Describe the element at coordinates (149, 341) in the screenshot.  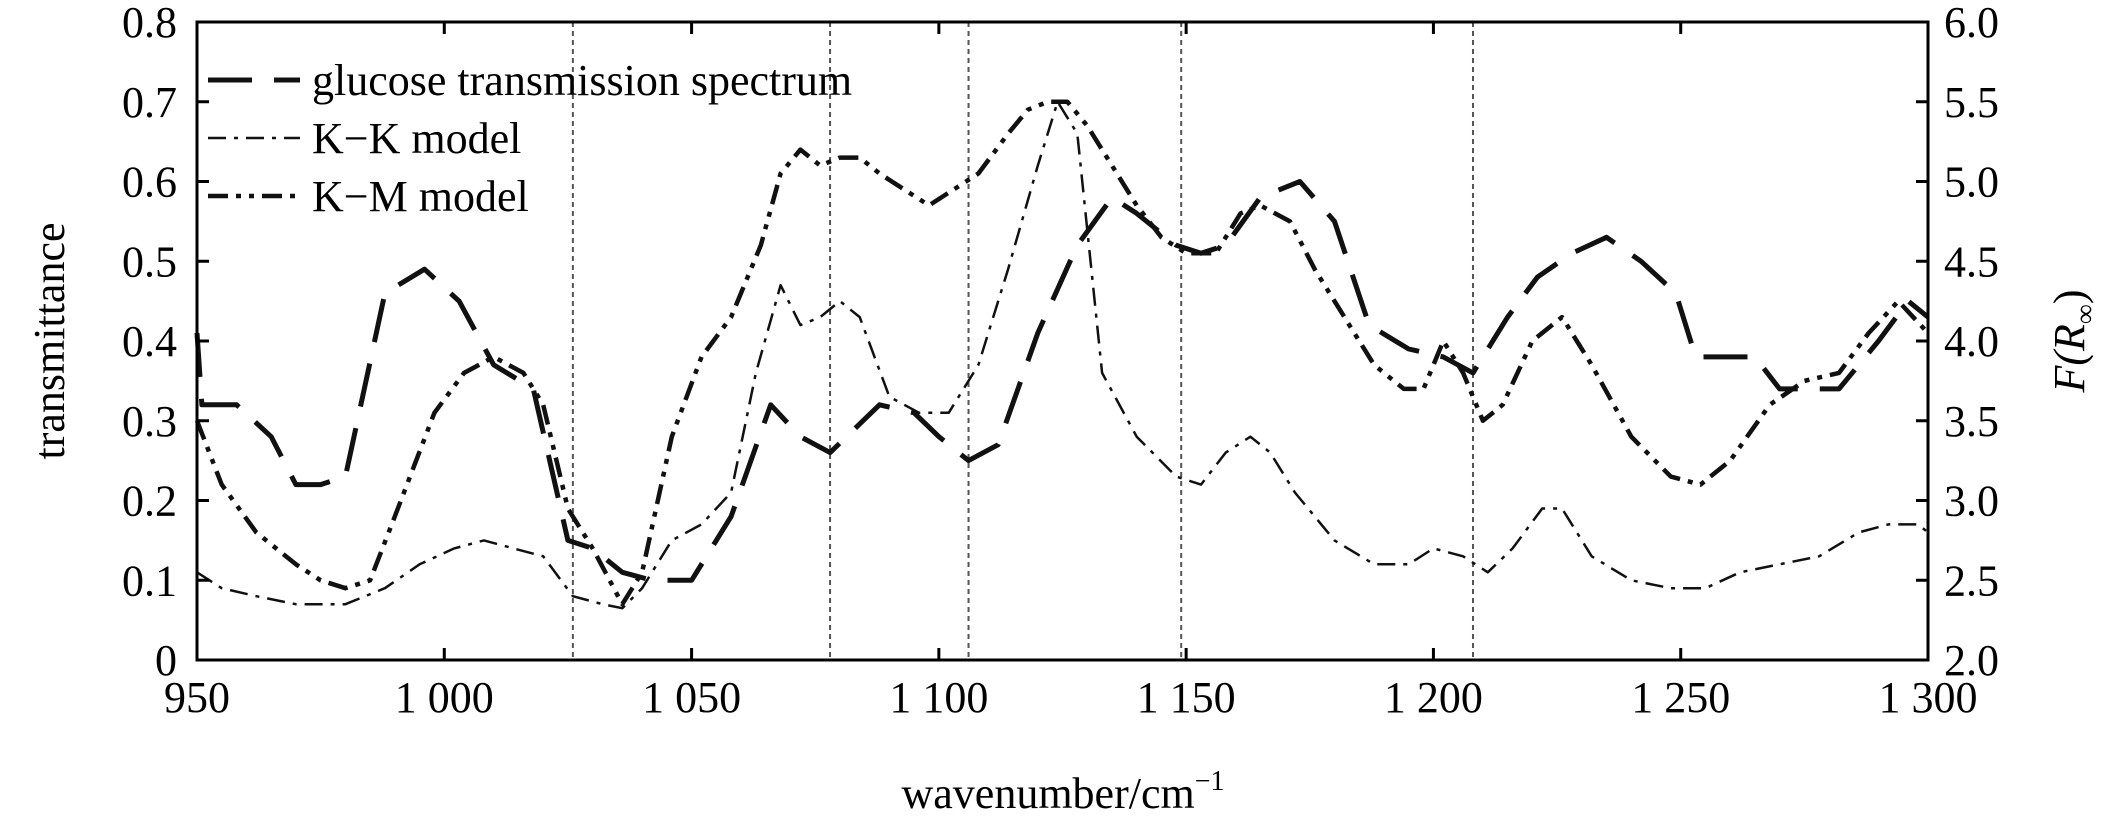
I see `y-left-tick-label: 0.4` at that location.